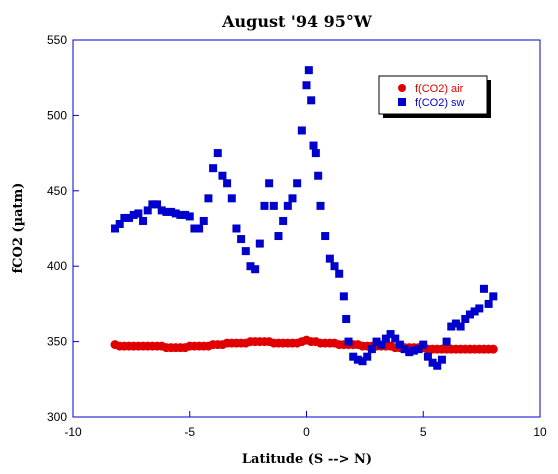 The width and height of the screenshot is (558, 474). I want to click on x-tick-label: 10, so click(540, 432).